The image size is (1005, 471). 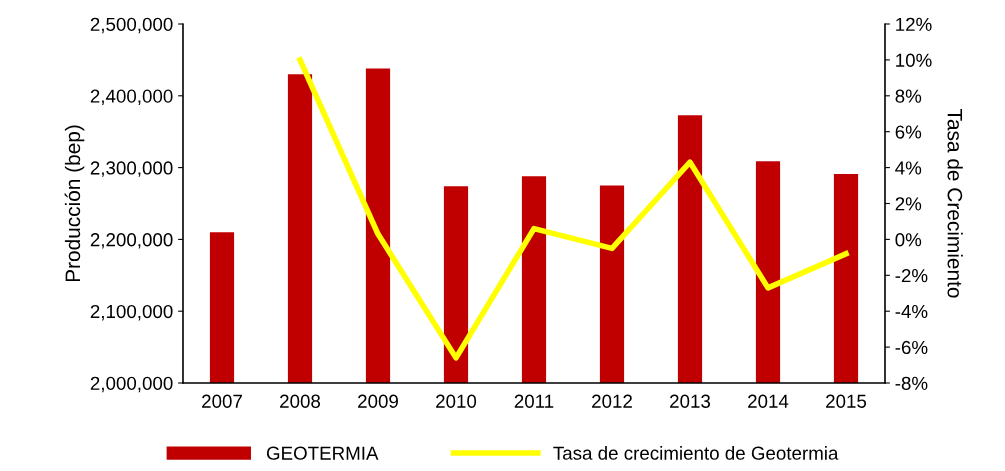 What do you see at coordinates (322, 453) in the screenshot?
I see `legend-label: GEOTERMIA` at bounding box center [322, 453].